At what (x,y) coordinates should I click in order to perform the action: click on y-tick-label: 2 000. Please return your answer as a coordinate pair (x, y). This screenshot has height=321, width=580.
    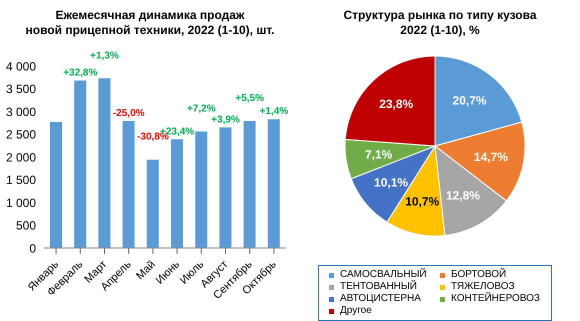
    Looking at the image, I should click on (21, 157).